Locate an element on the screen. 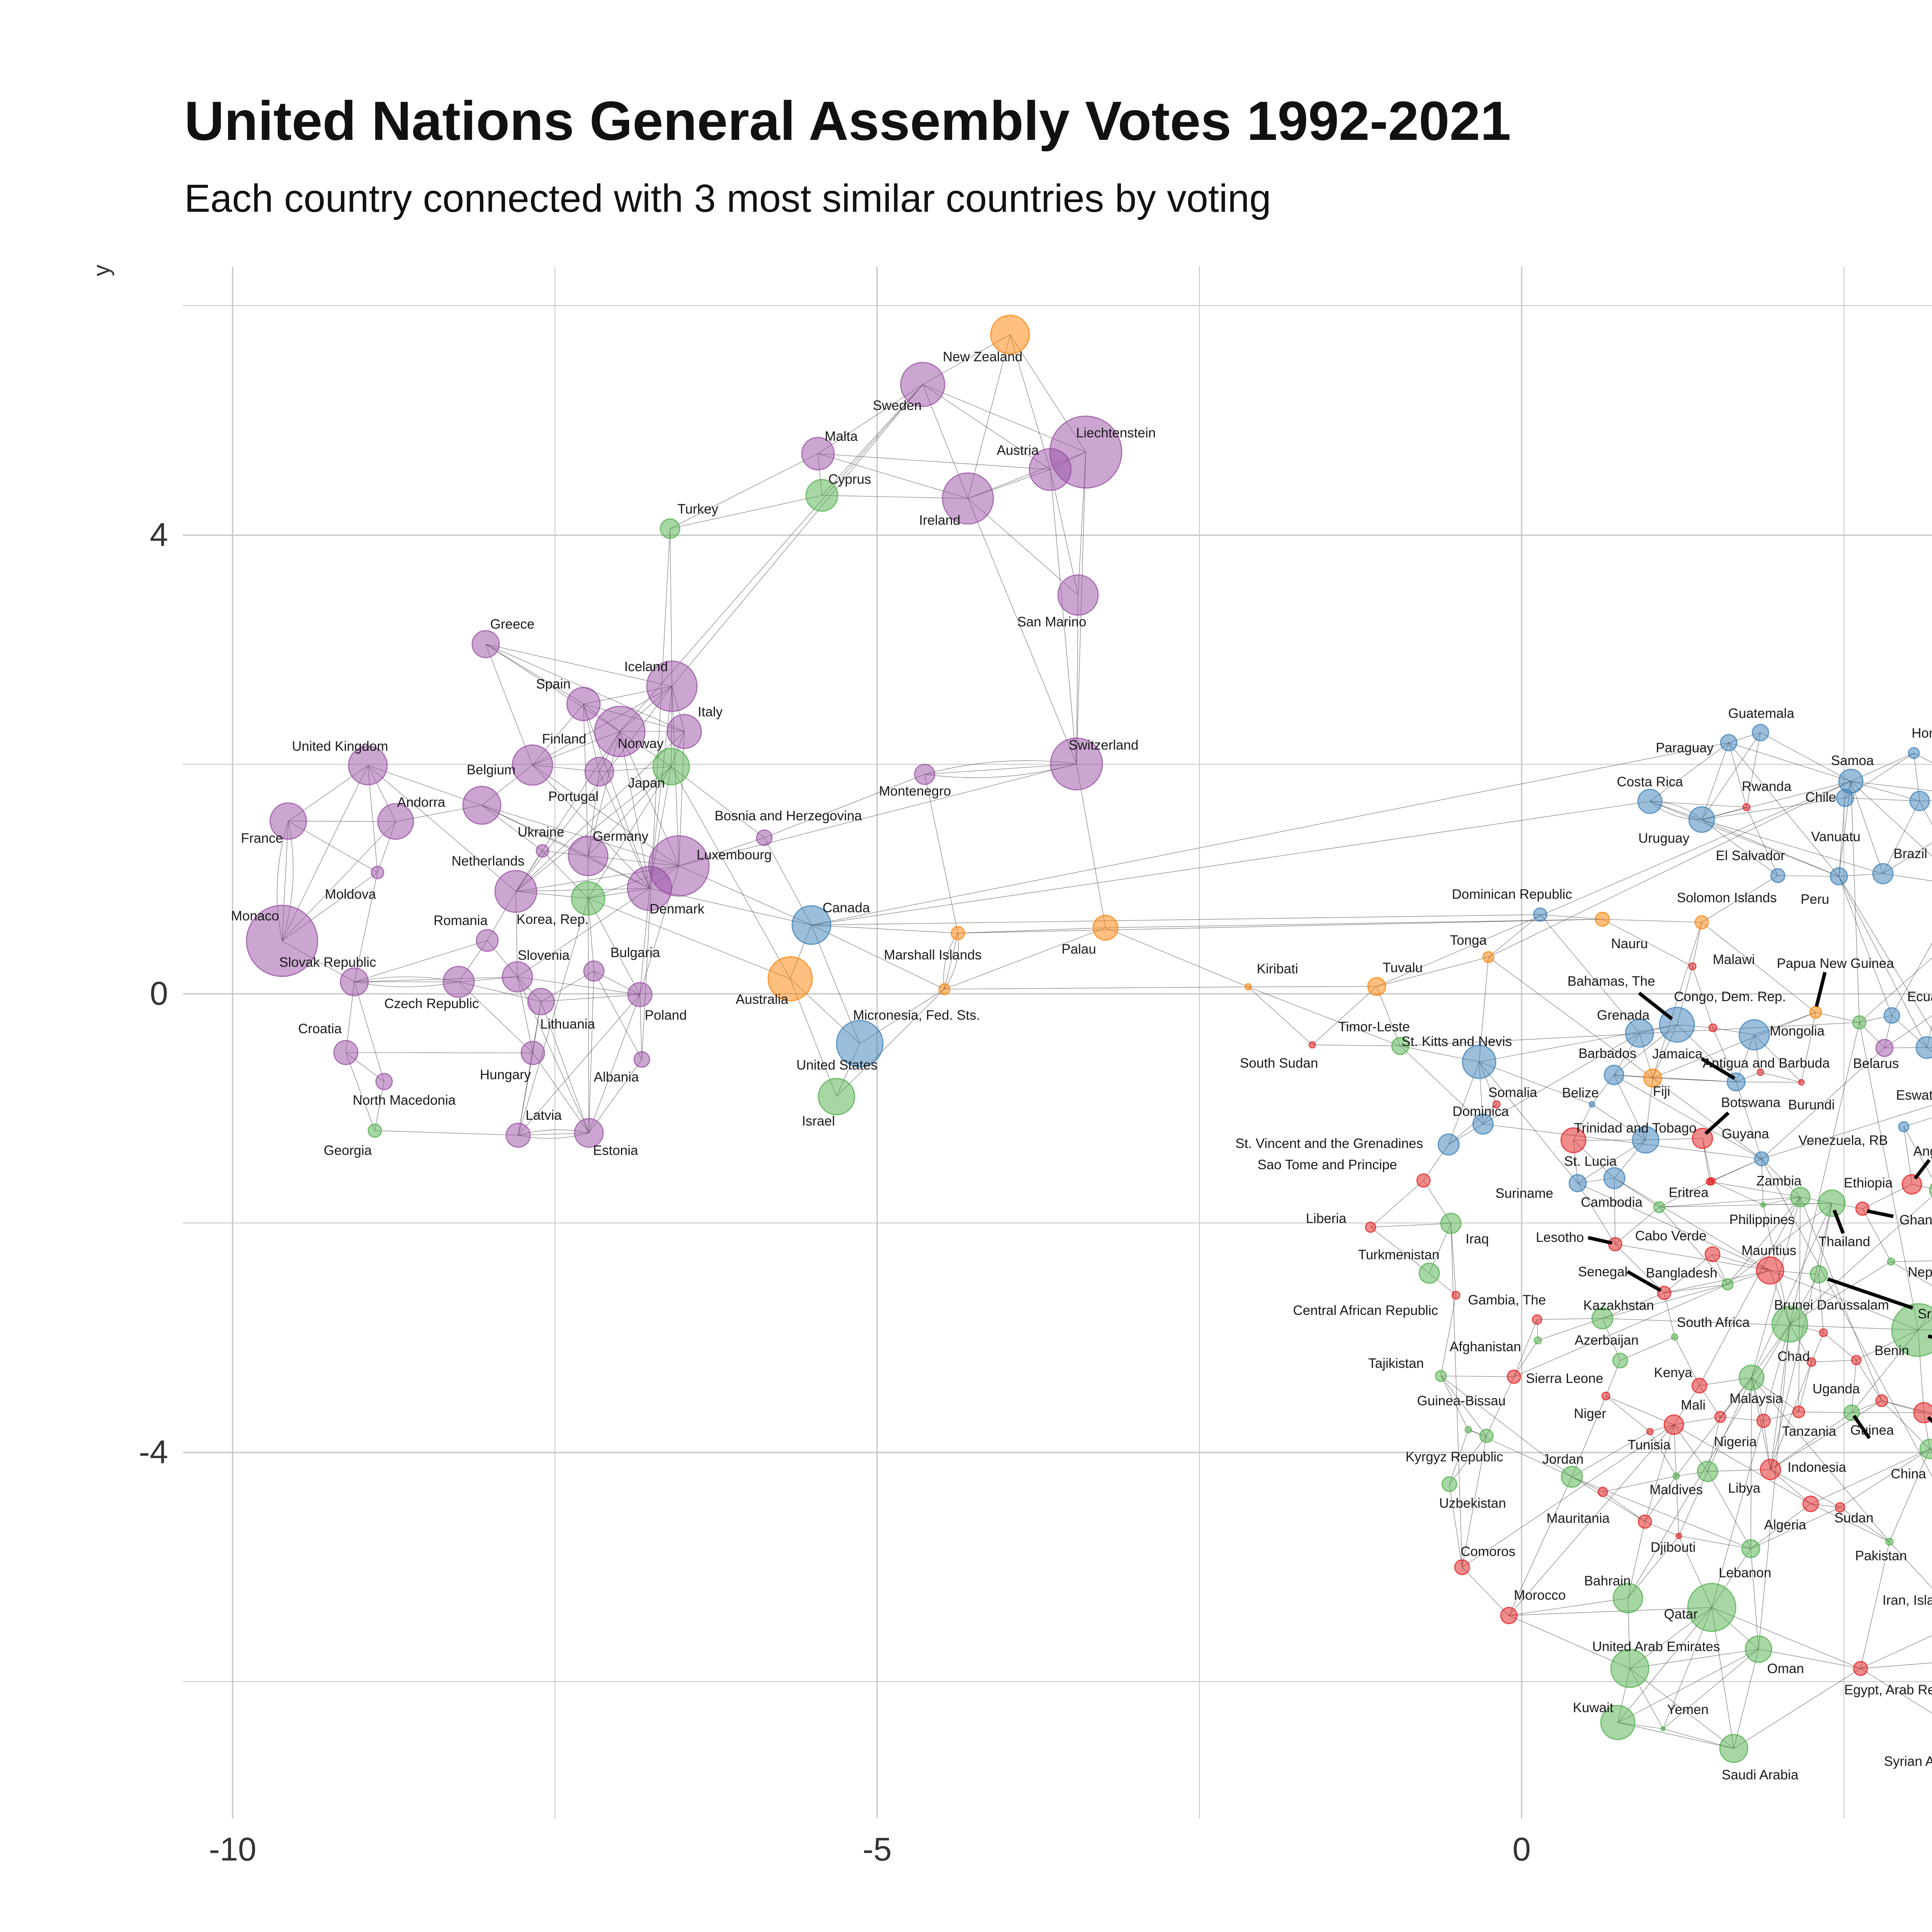 The width and height of the screenshot is (1932, 1932). svg-text: Honduras is located at coordinates (1922, 734).